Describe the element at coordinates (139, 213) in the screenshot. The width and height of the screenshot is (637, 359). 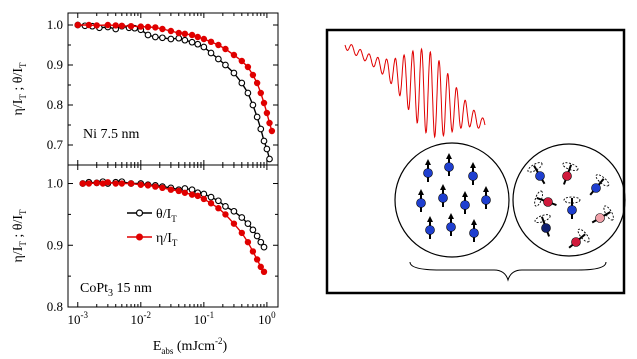
I see `legend-marker-theta` at that location.